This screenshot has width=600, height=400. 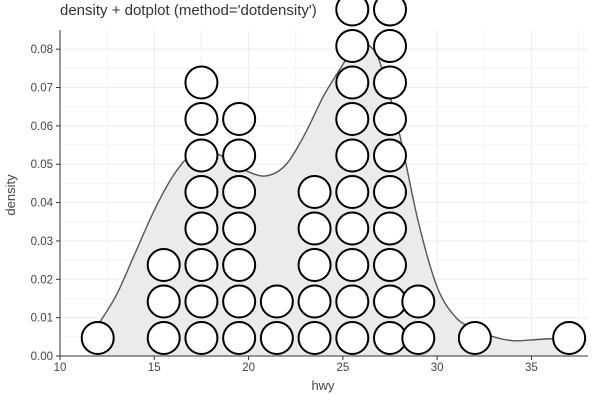 I want to click on y-tick-label: 0.06, so click(x=42, y=127).